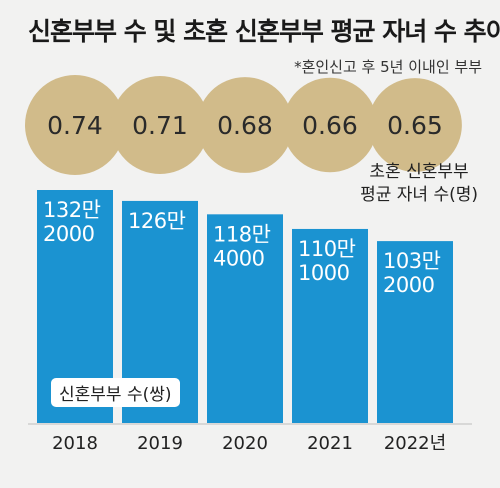 The width and height of the screenshot is (500, 488). What do you see at coordinates (408, 285) in the screenshot?
I see `bar-label-2022년-2: 2000` at bounding box center [408, 285].